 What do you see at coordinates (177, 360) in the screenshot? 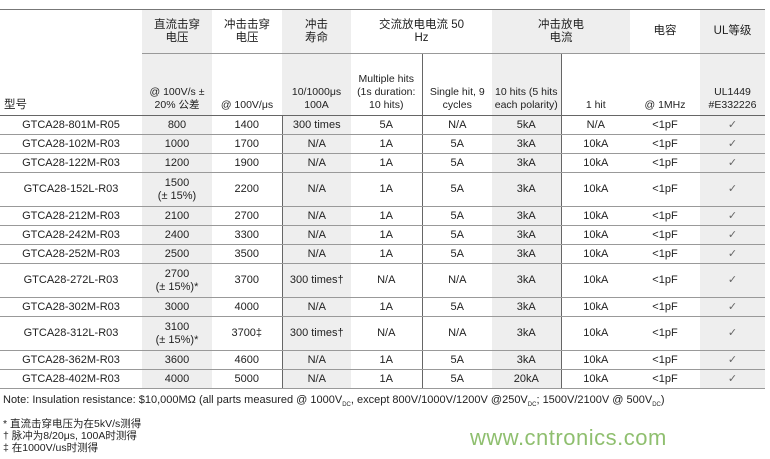
I see `cell-dc-breakdown: 3600` at bounding box center [177, 360].